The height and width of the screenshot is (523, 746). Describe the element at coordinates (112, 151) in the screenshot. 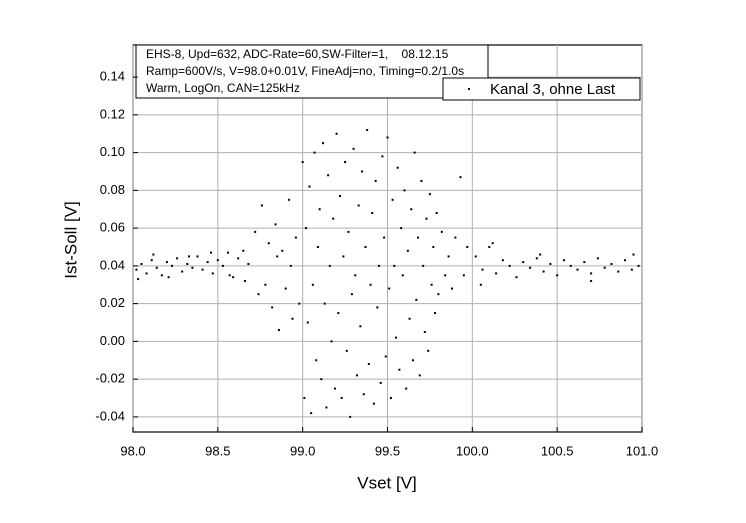

I see `y-tick-label: 0.10` at that location.